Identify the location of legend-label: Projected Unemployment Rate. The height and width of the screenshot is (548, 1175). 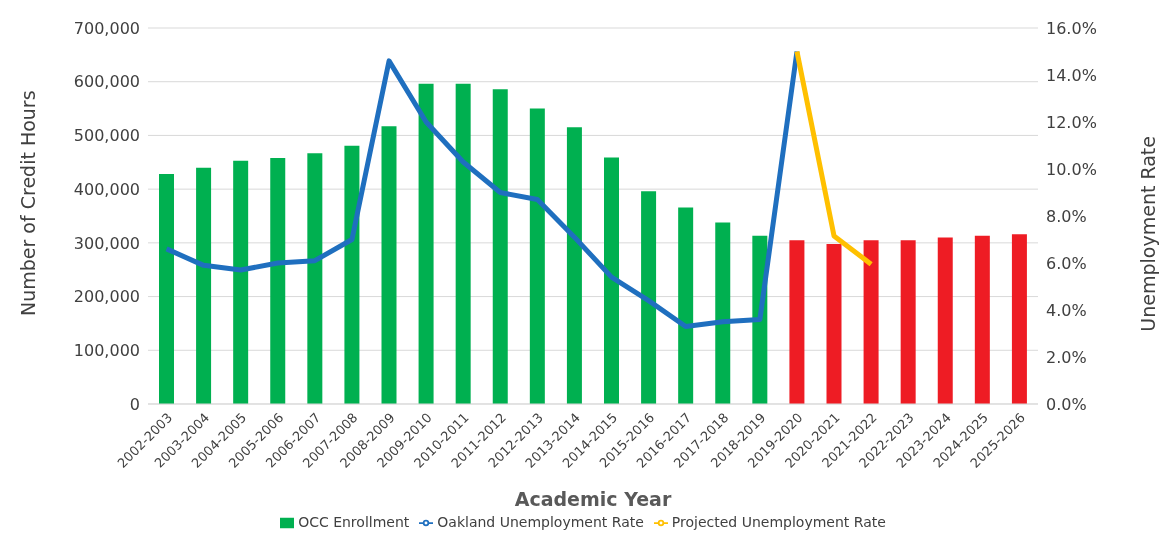
(778, 522).